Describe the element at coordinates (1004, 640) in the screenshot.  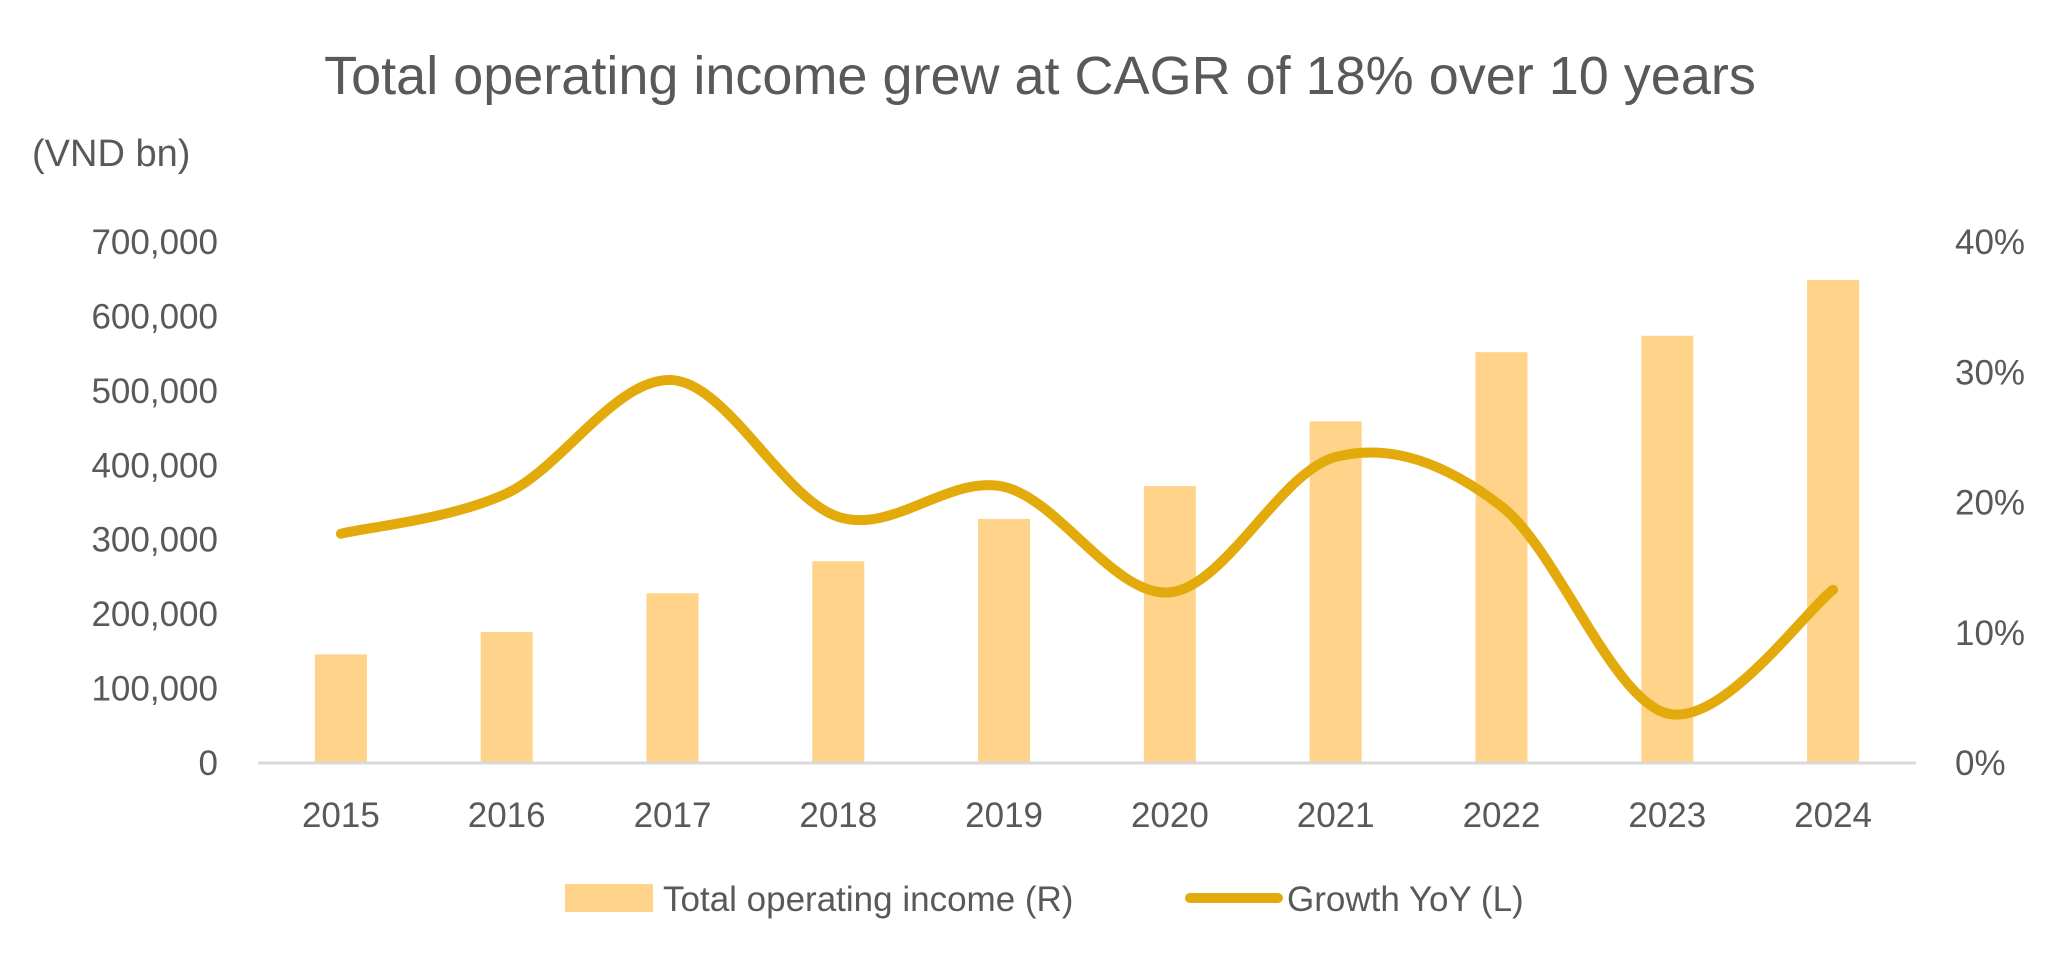
I see `bar-2019` at that location.